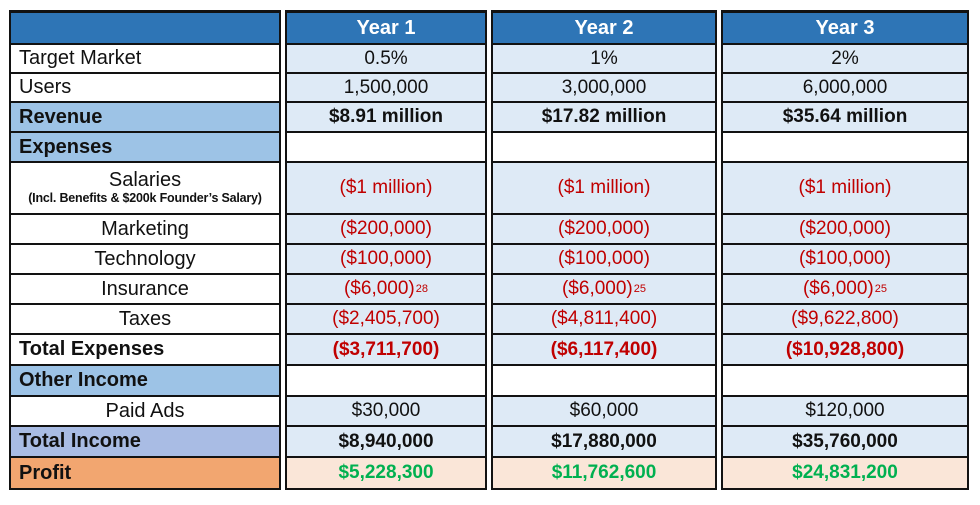 Image resolution: width=980 pixels, height=505 pixels. I want to click on cell-marketing-year1-value: ($200,000), so click(386, 229).